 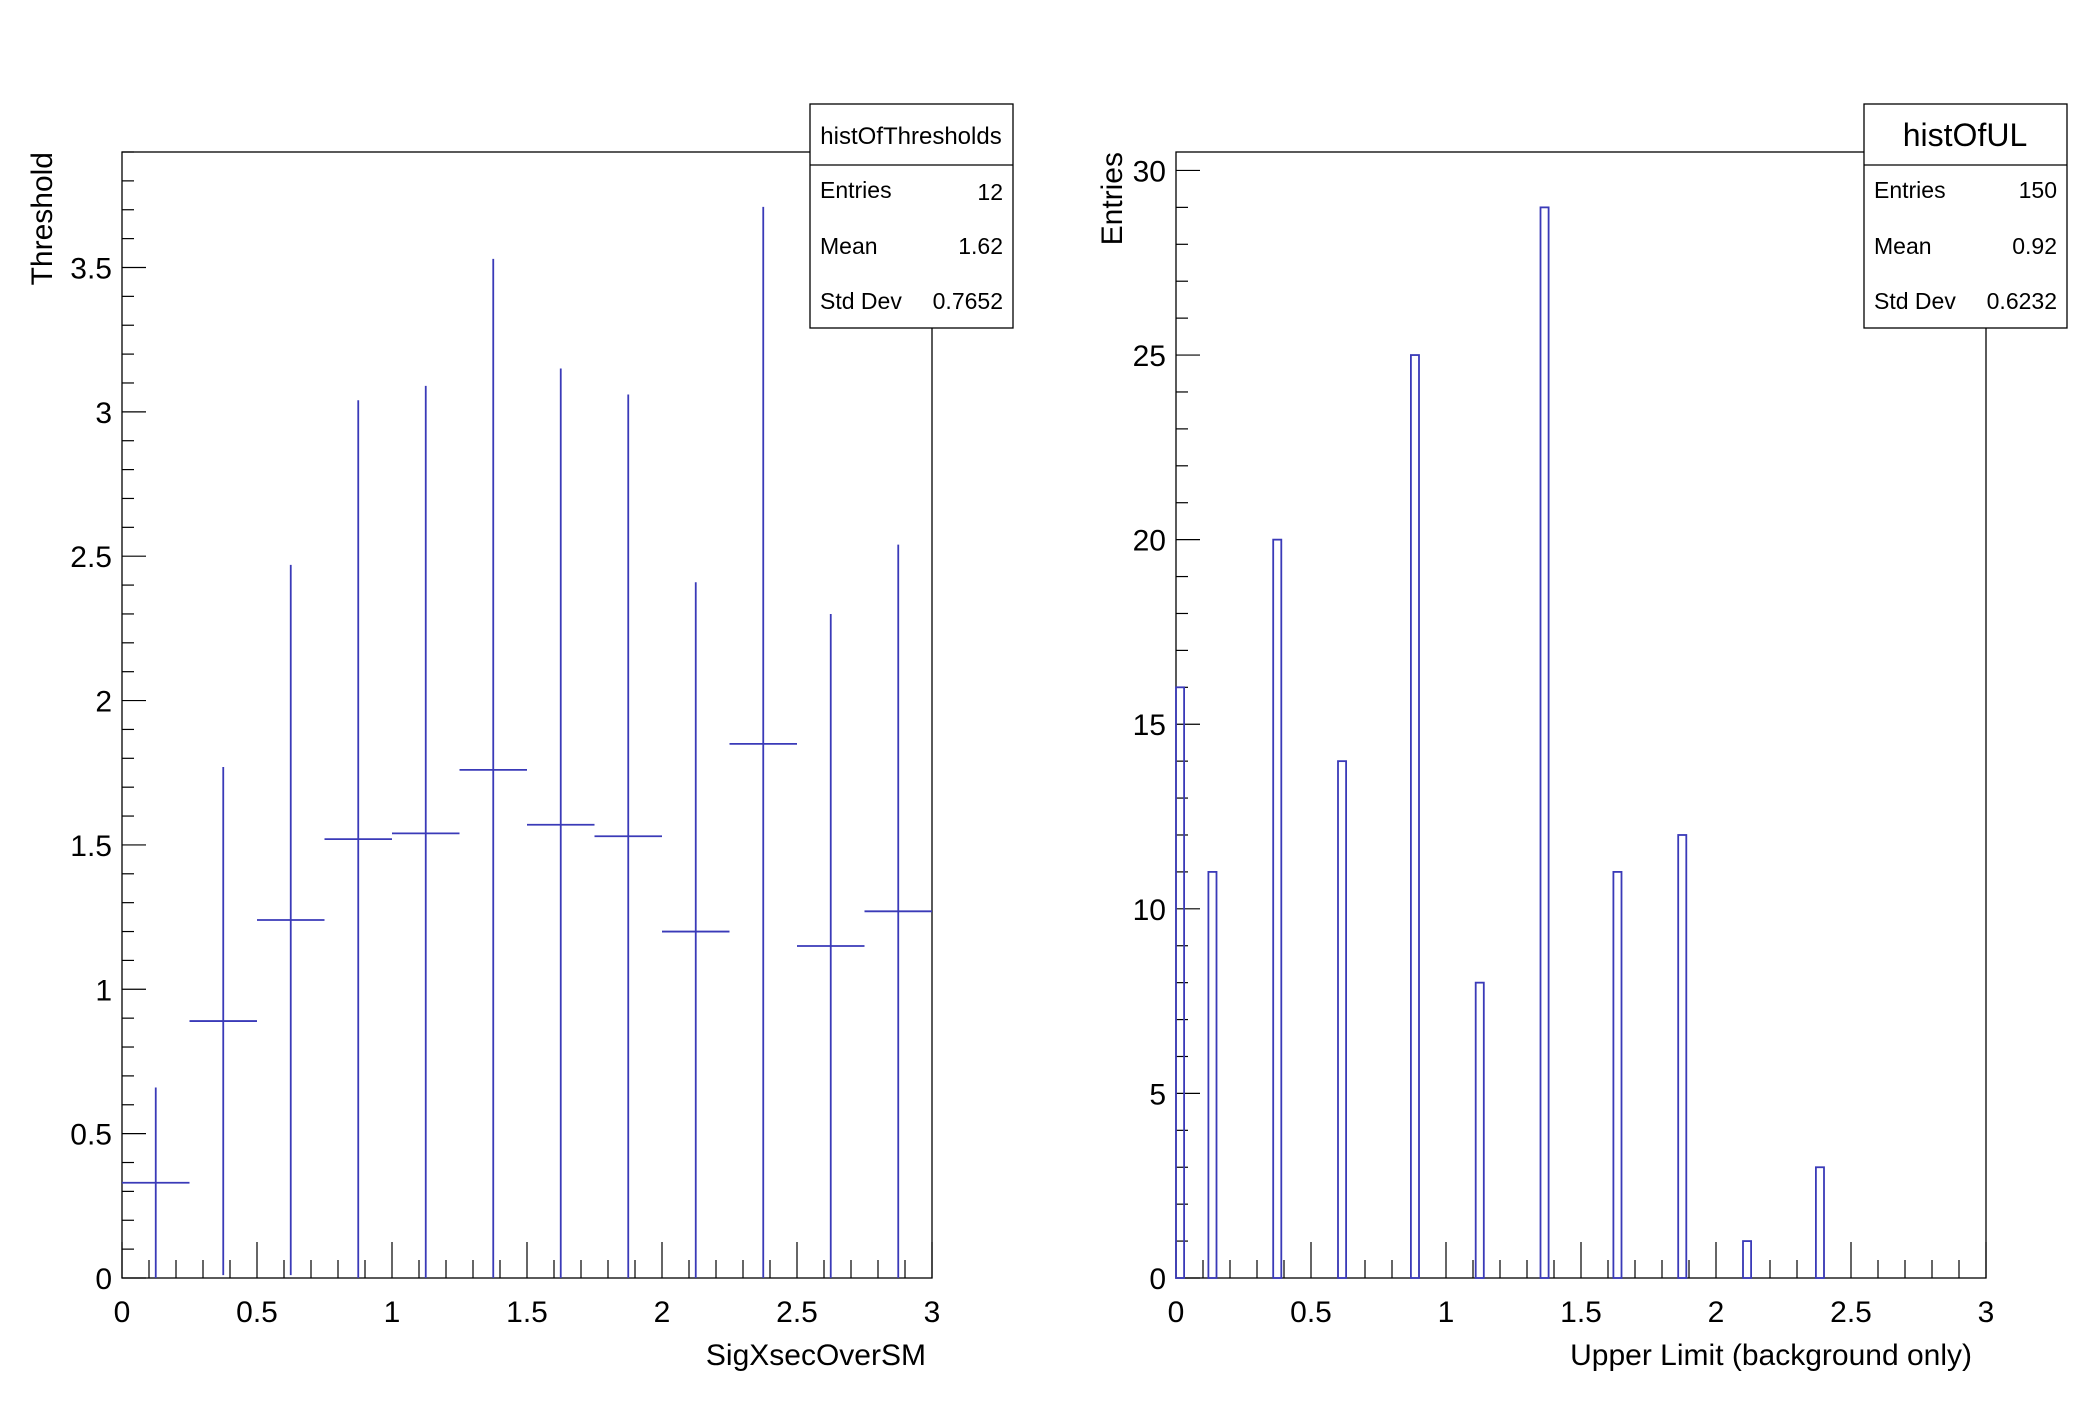 What do you see at coordinates (91, 268) in the screenshot?
I see `threshold-y-tick-label: 3.5` at bounding box center [91, 268].